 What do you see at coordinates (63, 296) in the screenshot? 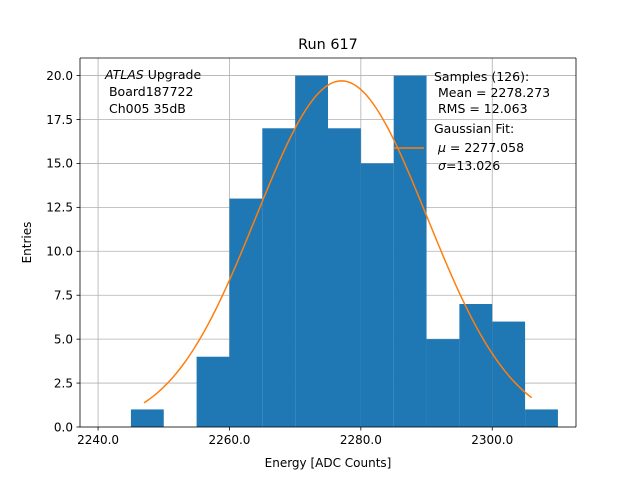
I see `y-tick-label: 7.5` at bounding box center [63, 296].